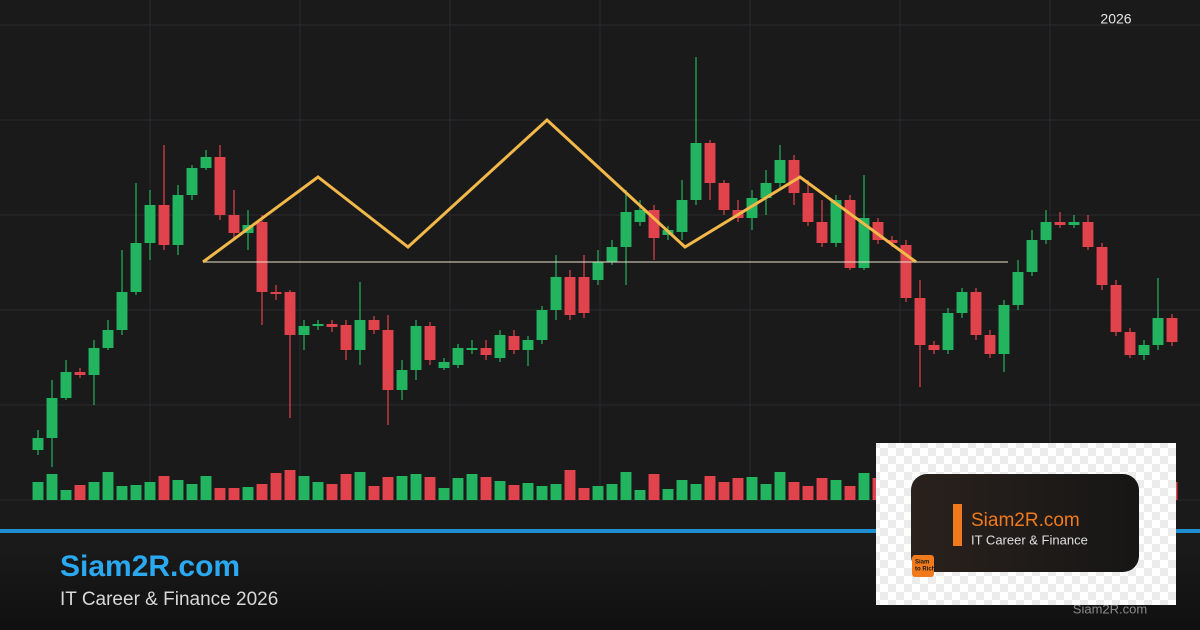 This screenshot has height=630, width=1200. Describe the element at coordinates (150, 566) in the screenshot. I see `site-title: Siam2R.com` at that location.